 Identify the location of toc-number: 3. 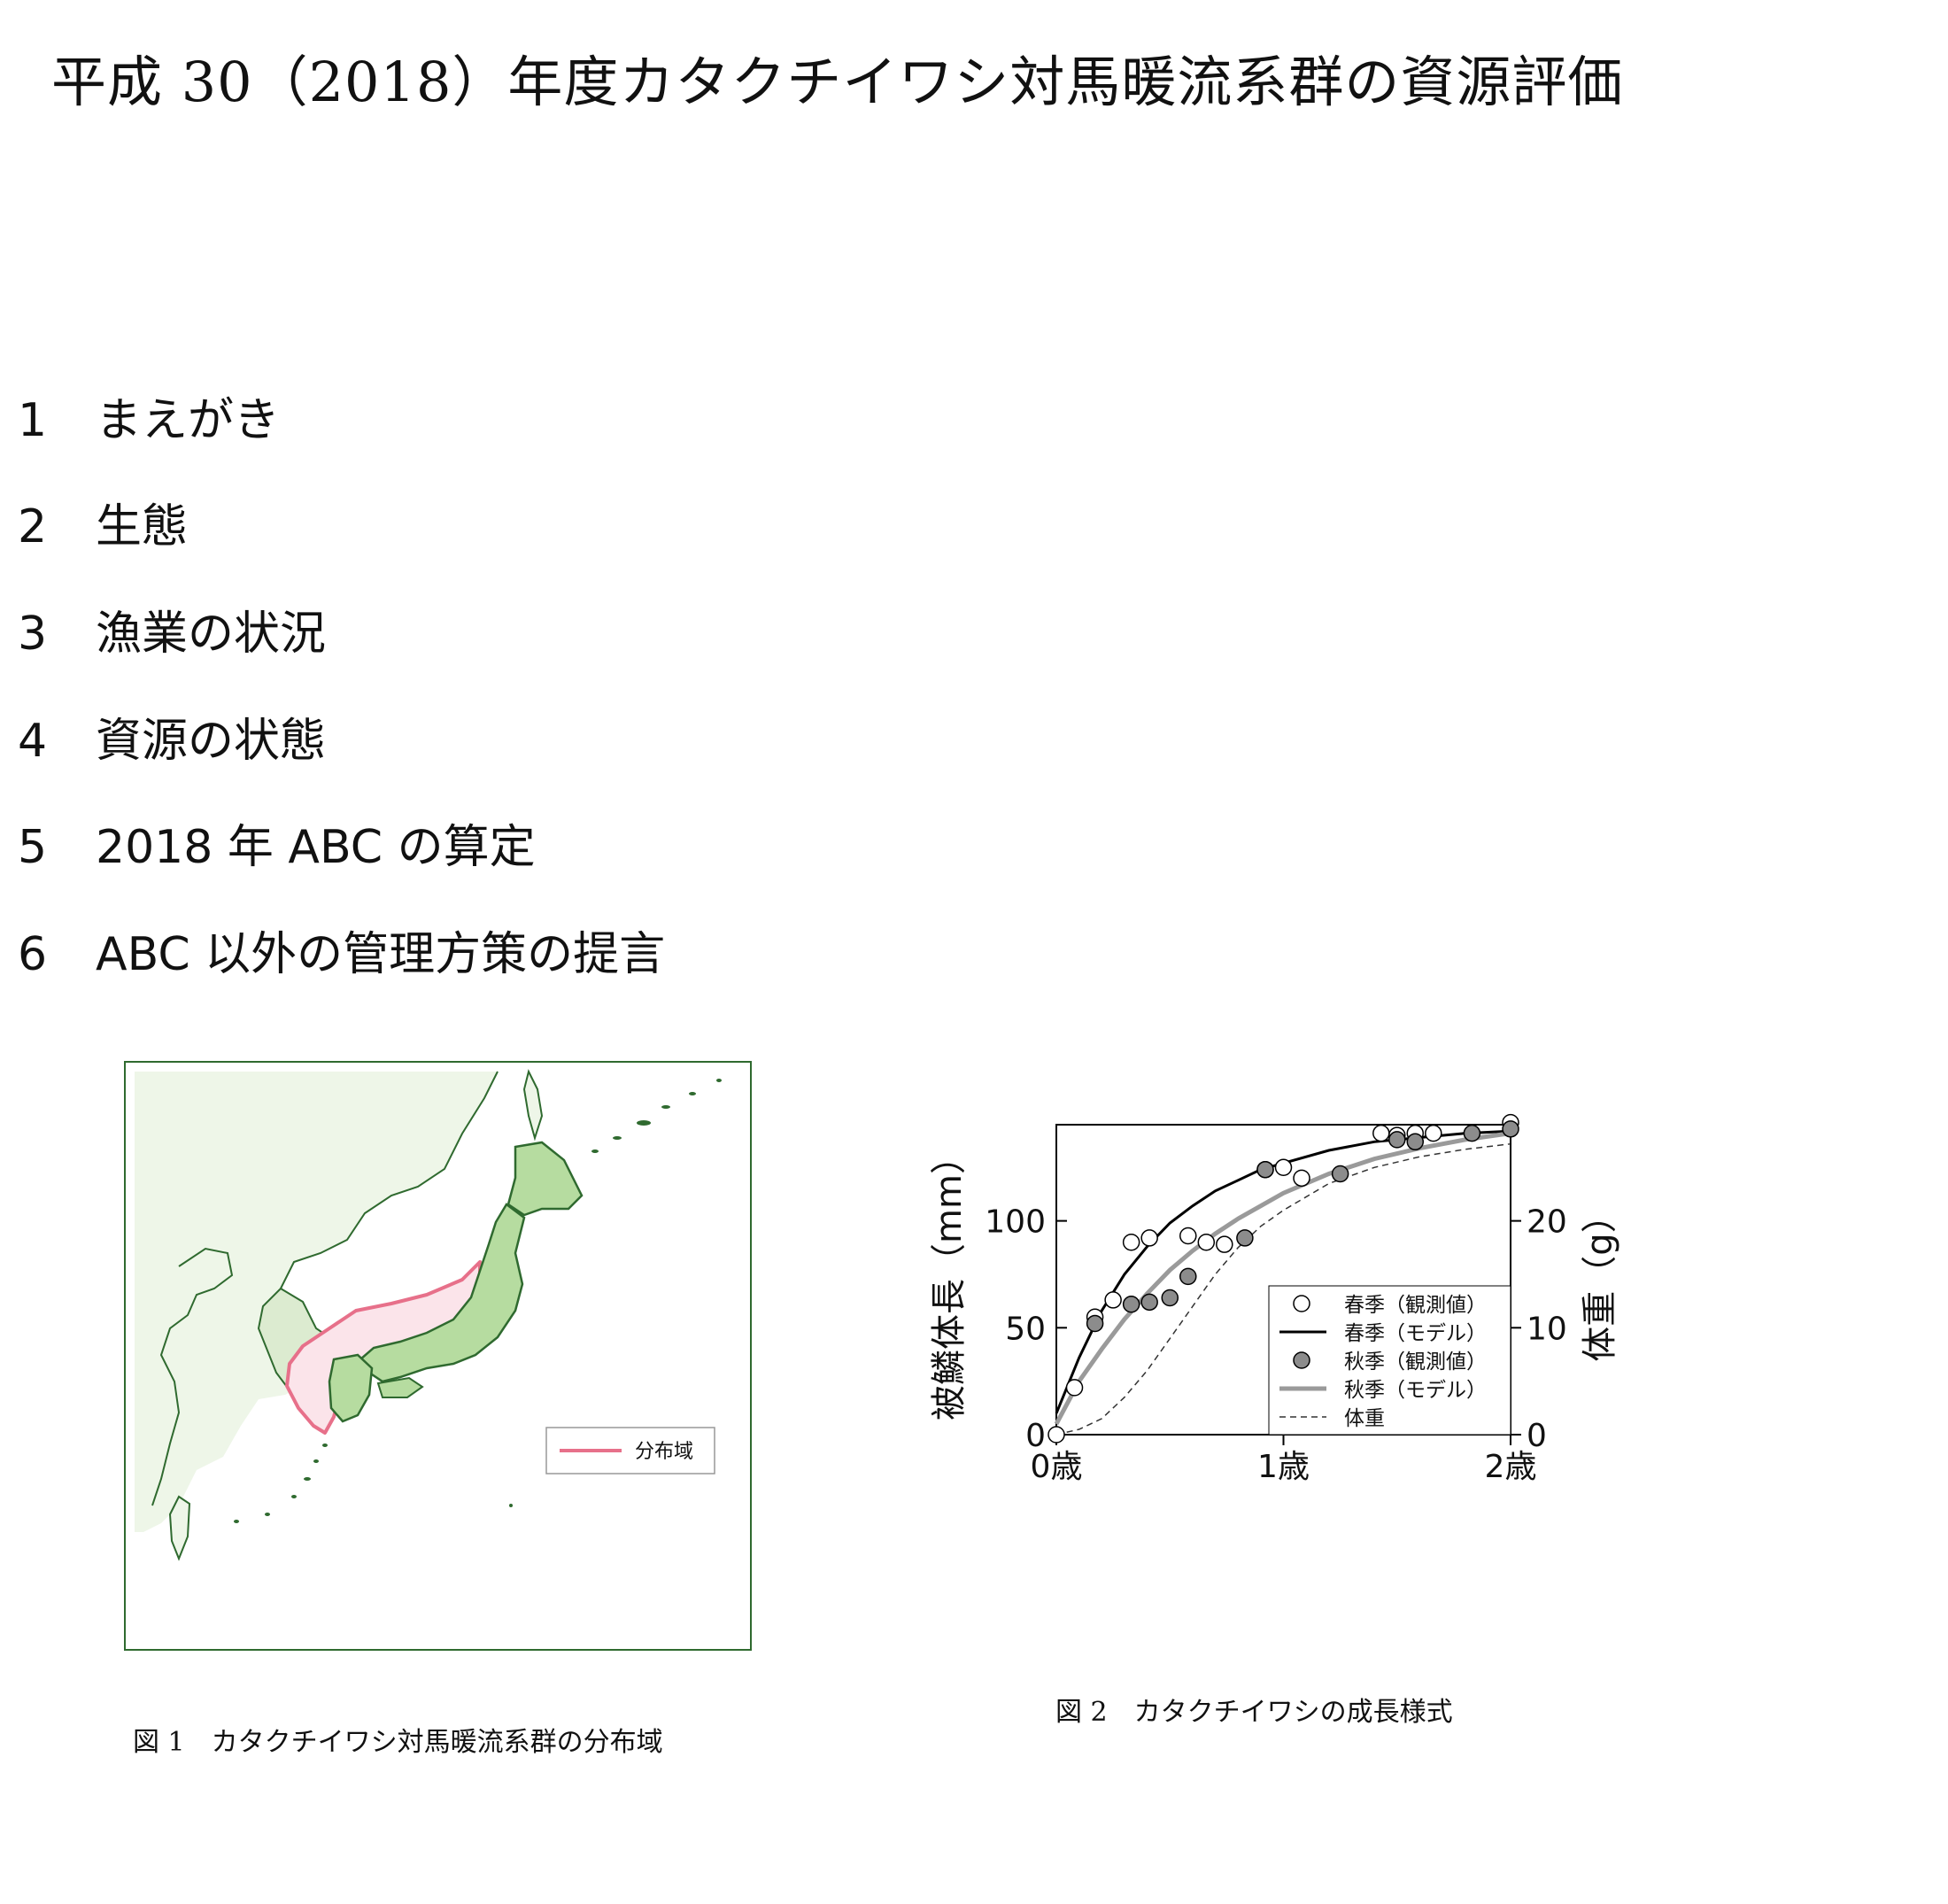
(33, 634).